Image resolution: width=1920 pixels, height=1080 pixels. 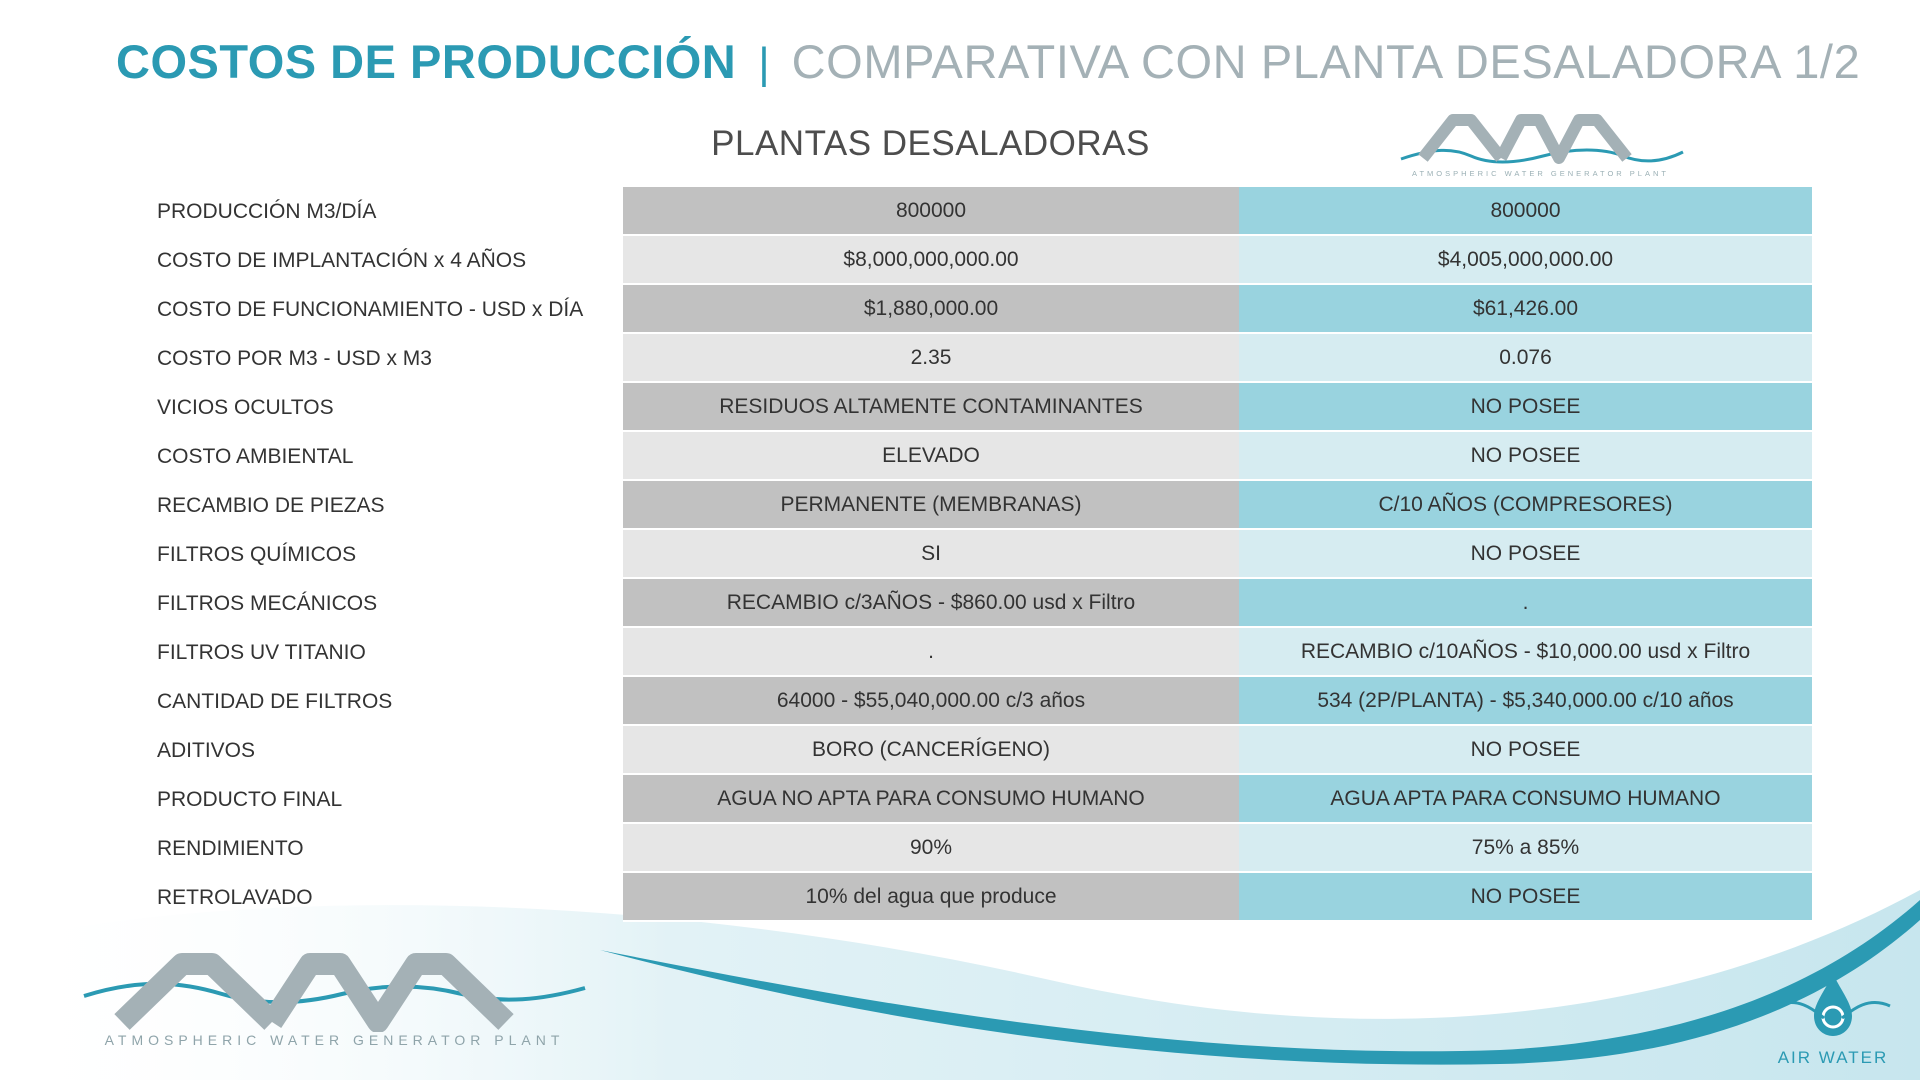 I want to click on row-label: RECAMBIO DE PIEZAS, so click(x=271, y=505).